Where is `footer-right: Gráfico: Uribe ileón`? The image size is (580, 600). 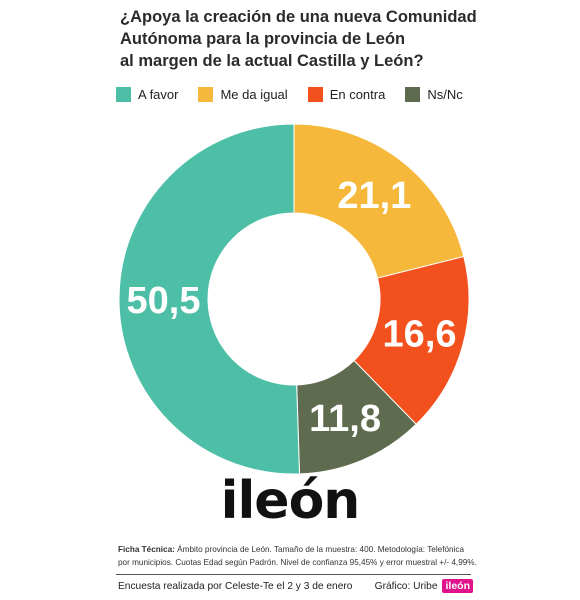 footer-right: Gráfico: Uribe ileón is located at coordinates (424, 586).